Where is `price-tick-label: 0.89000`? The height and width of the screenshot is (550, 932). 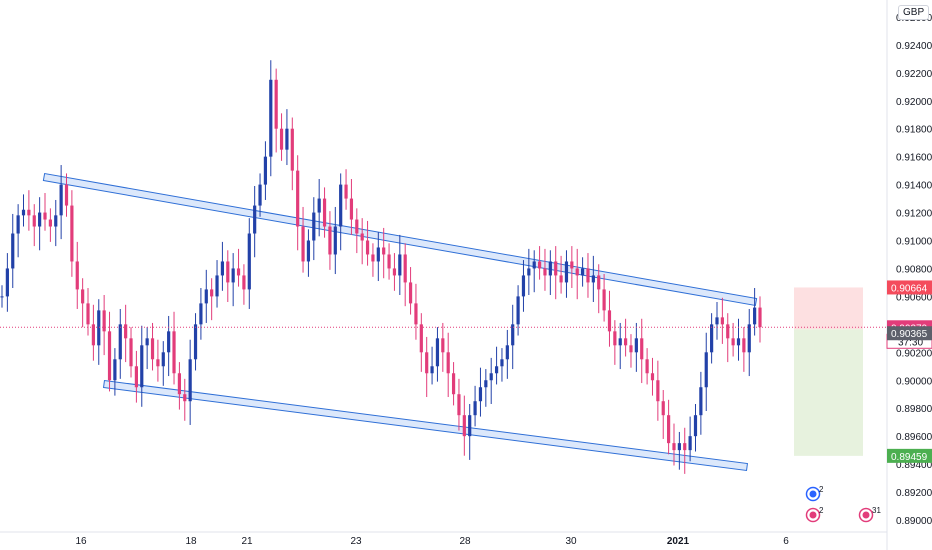
price-tick-label: 0.89000 is located at coordinates (914, 521).